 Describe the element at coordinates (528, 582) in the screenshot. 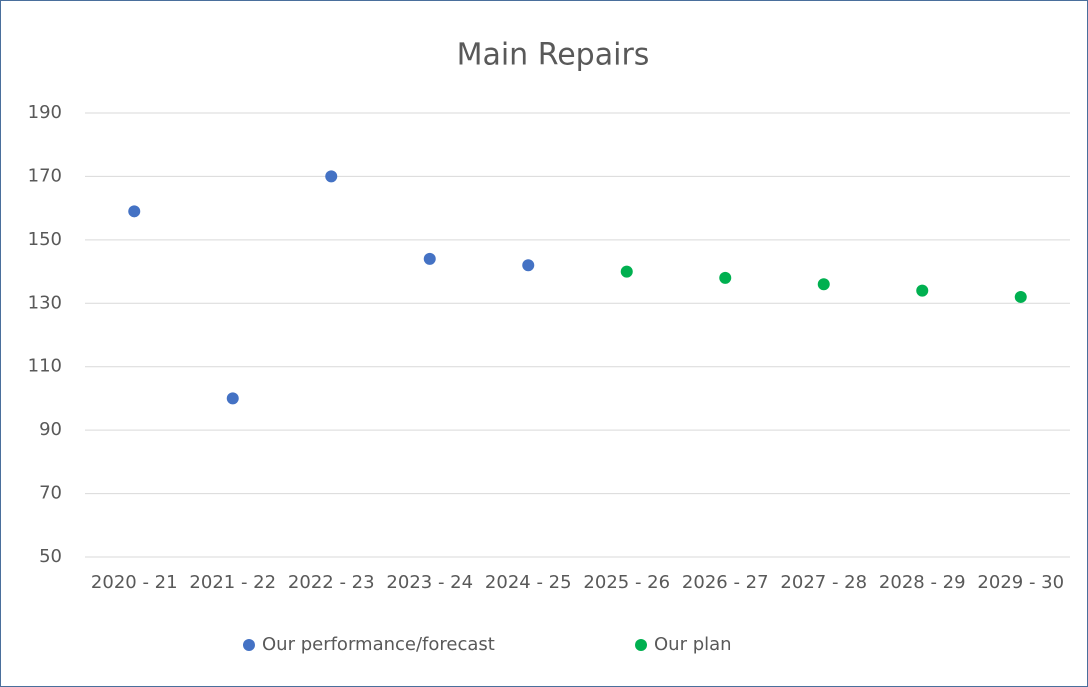

I see `x-tick-label: 2024 - 25` at that location.